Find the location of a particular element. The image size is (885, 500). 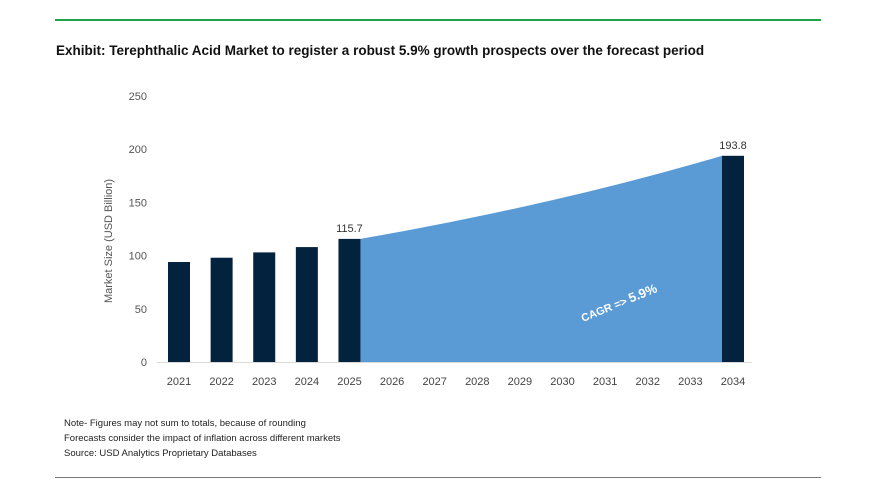

x-tick-label: 2032 is located at coordinates (648, 382).